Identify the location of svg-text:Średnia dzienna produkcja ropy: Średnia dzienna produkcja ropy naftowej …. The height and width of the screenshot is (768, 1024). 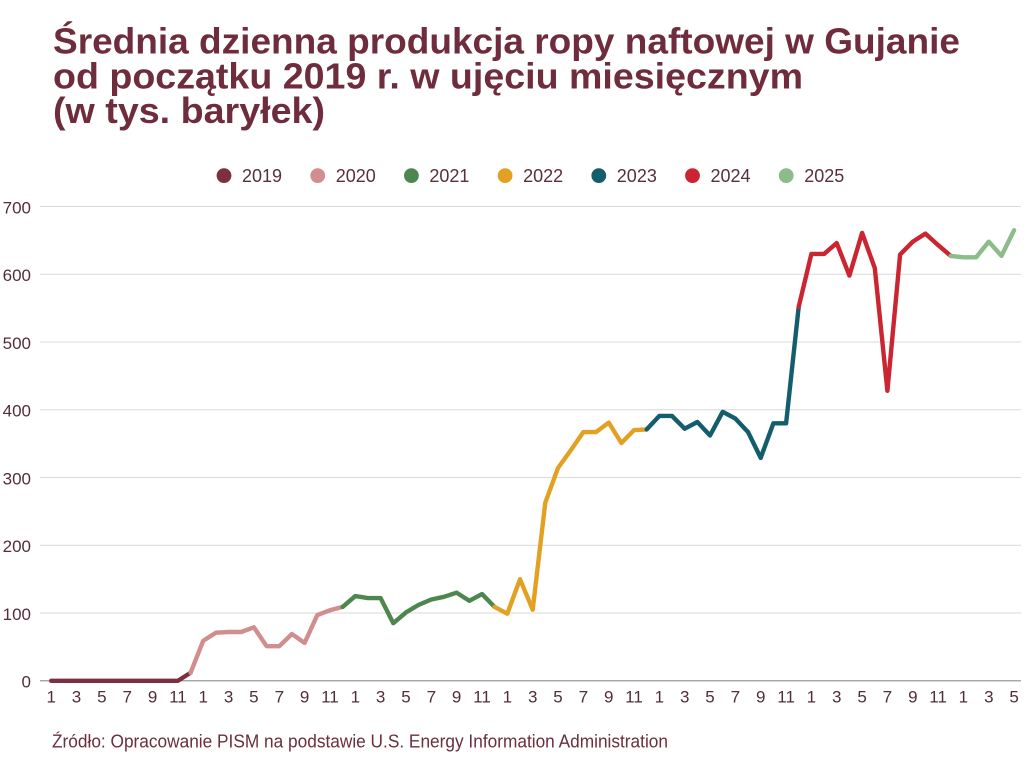
(506, 41).